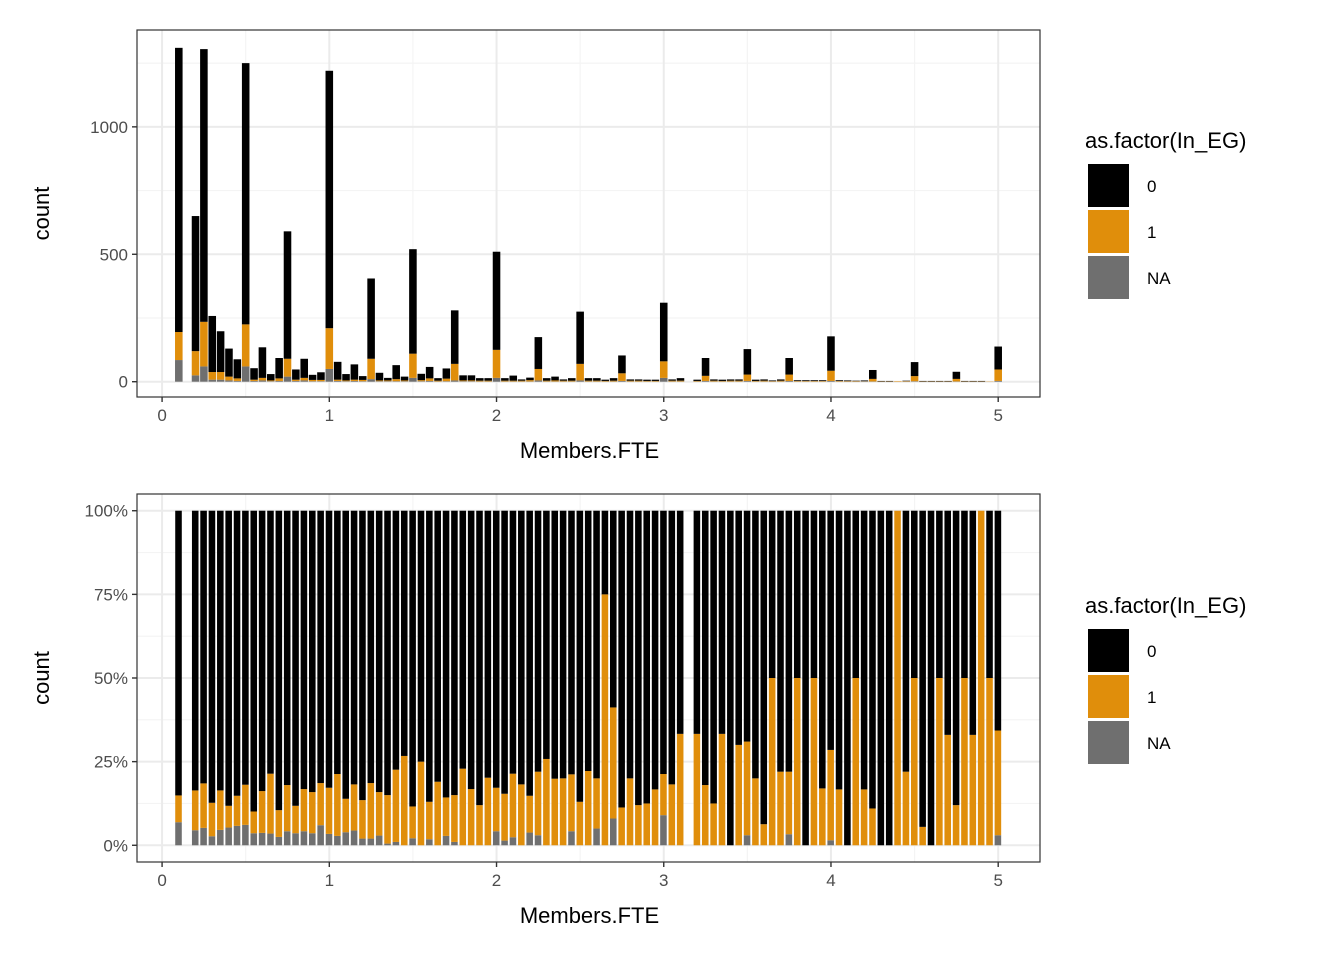 This screenshot has width=1344, height=960. What do you see at coordinates (471, 650) in the screenshot?
I see `bar-segment-0-1.85` at bounding box center [471, 650].